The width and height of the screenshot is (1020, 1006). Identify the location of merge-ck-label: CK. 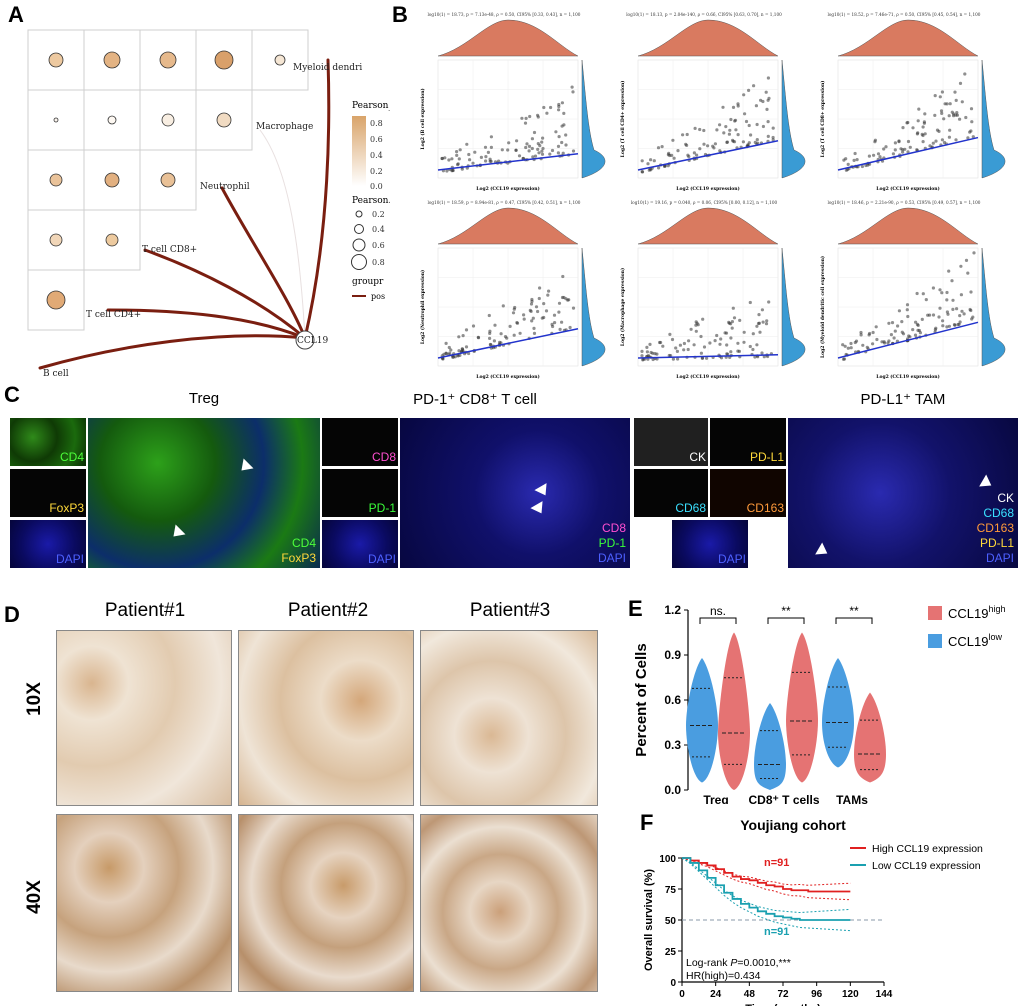
(1005, 498).